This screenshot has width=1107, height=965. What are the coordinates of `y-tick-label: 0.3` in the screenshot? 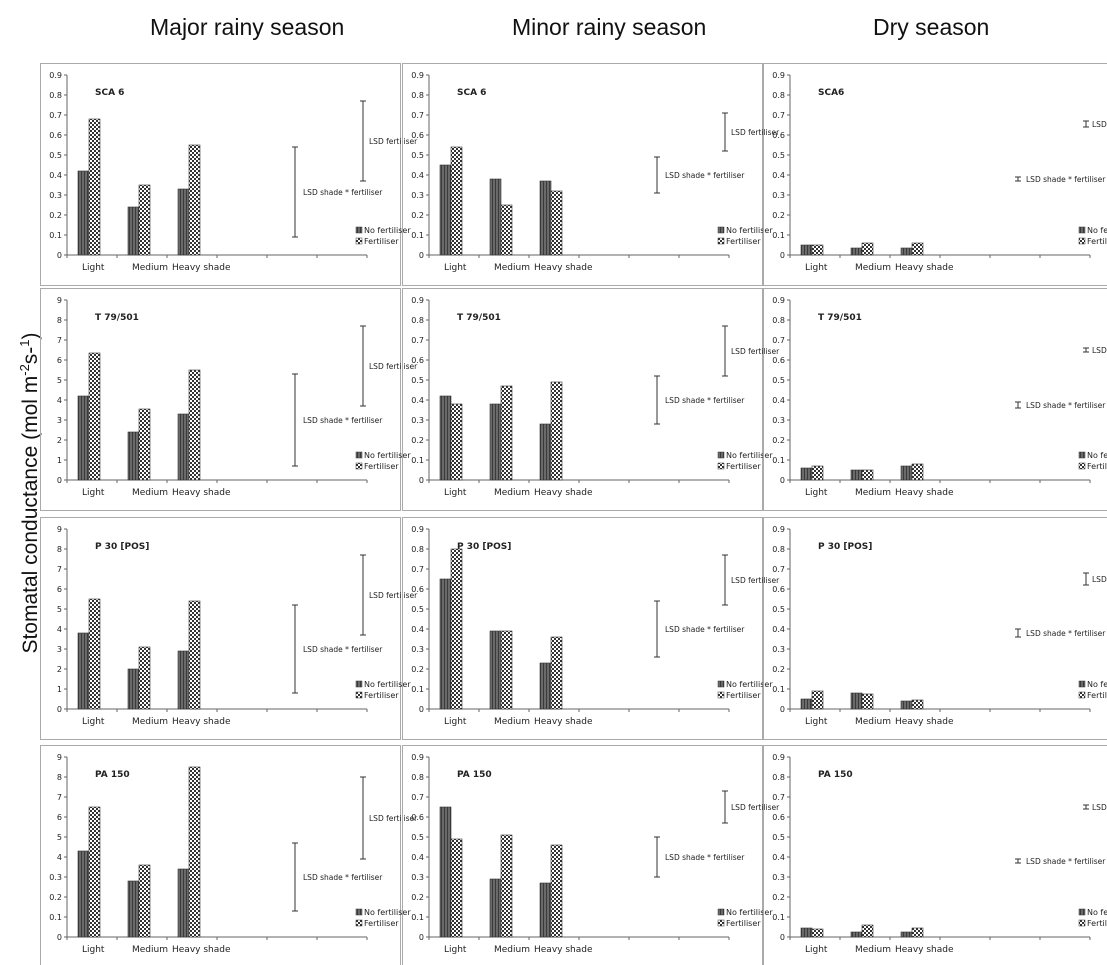 It's located at (778, 649).